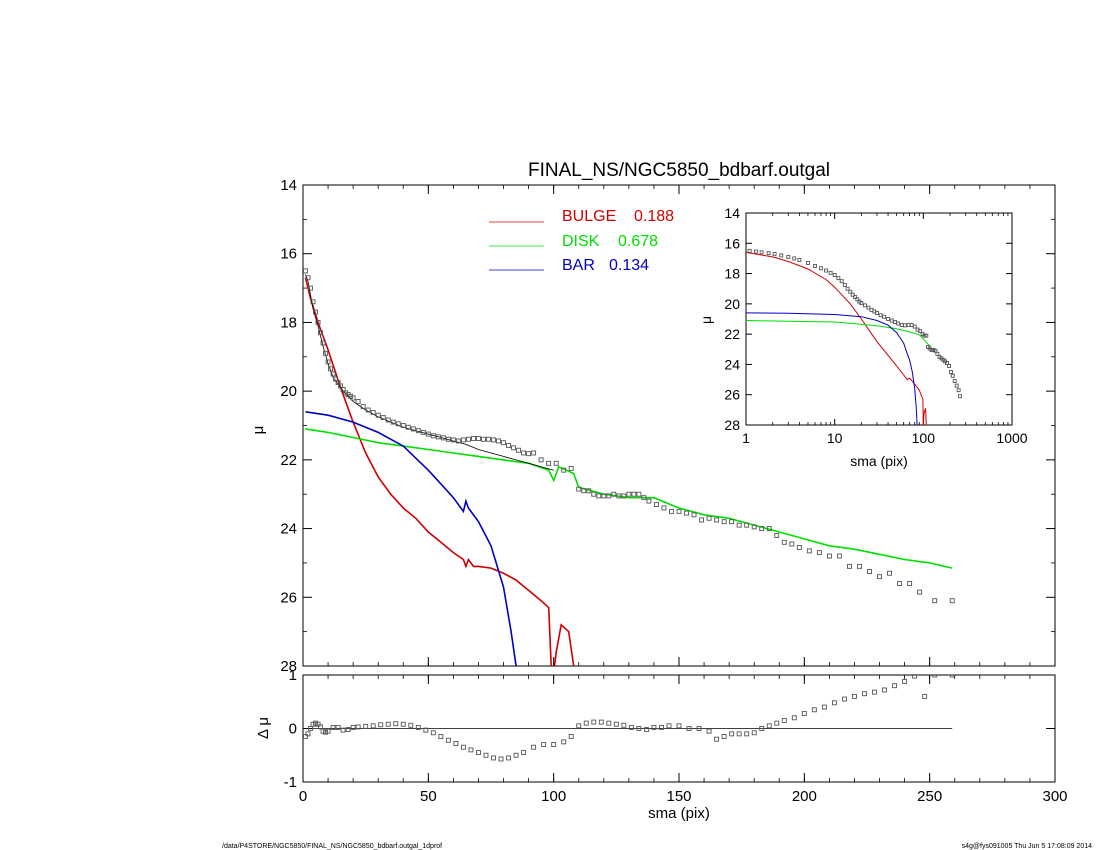 This screenshot has width=1100, height=850. What do you see at coordinates (429, 372) in the screenshot?
I see `main-series-line3` at bounding box center [429, 372].